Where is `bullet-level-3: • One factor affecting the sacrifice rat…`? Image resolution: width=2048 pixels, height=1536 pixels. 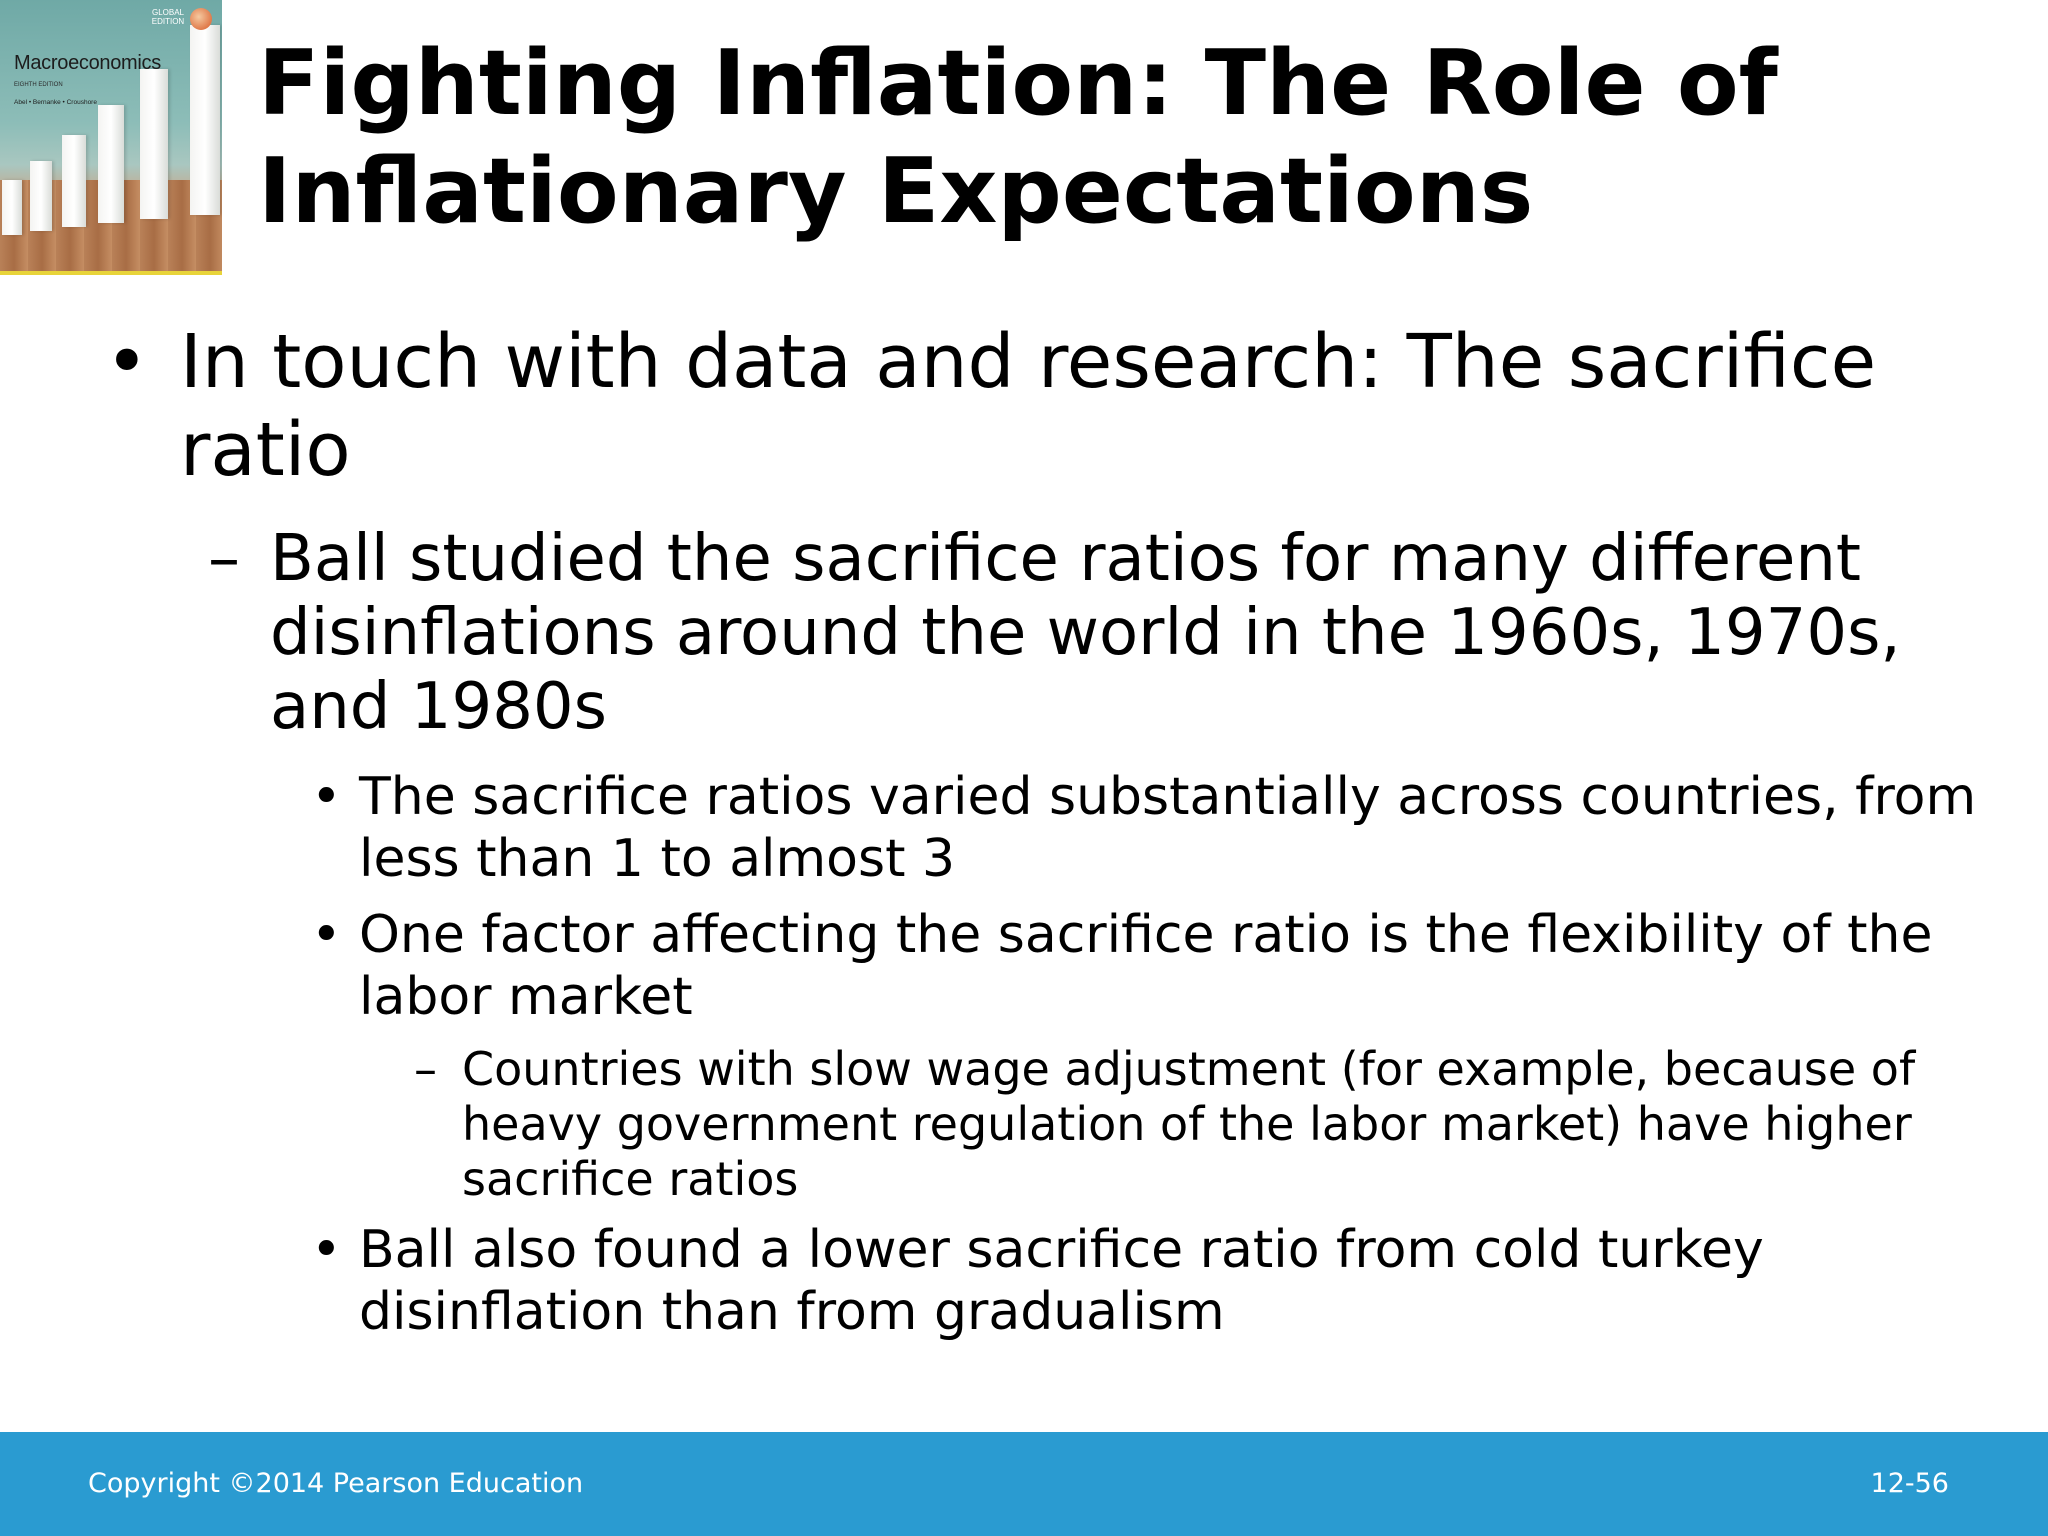
bullet-level-3: • One factor affecting the sacrifice rat… is located at coordinates (1155, 966).